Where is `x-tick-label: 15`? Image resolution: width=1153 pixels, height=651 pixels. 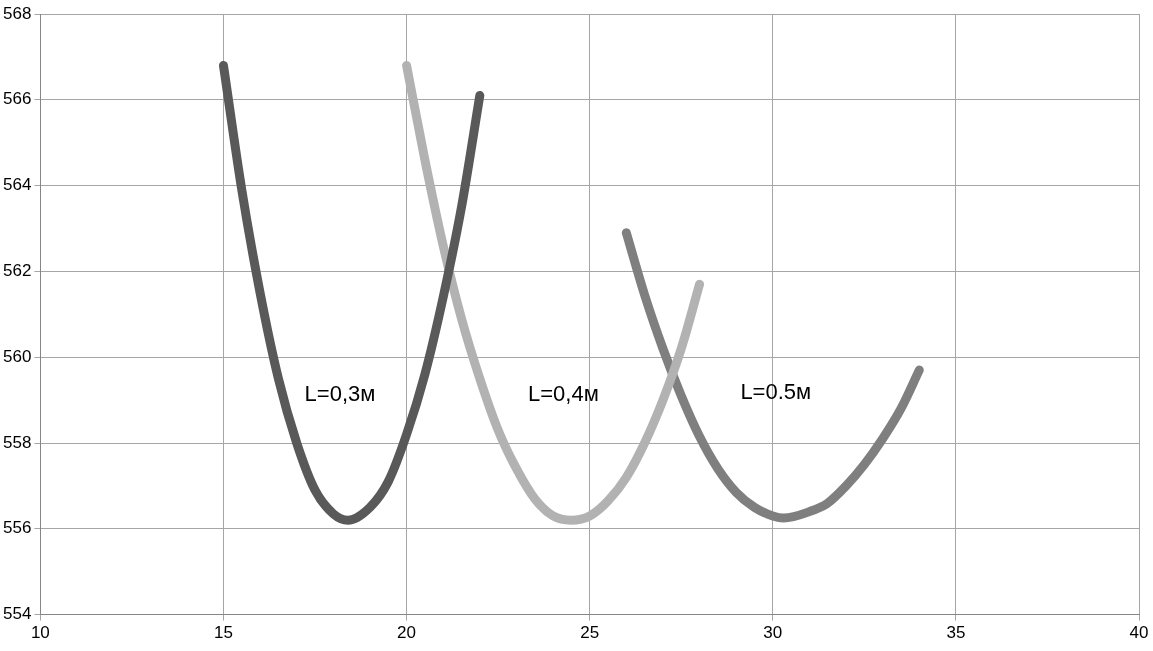
x-tick-label: 15 is located at coordinates (223, 633).